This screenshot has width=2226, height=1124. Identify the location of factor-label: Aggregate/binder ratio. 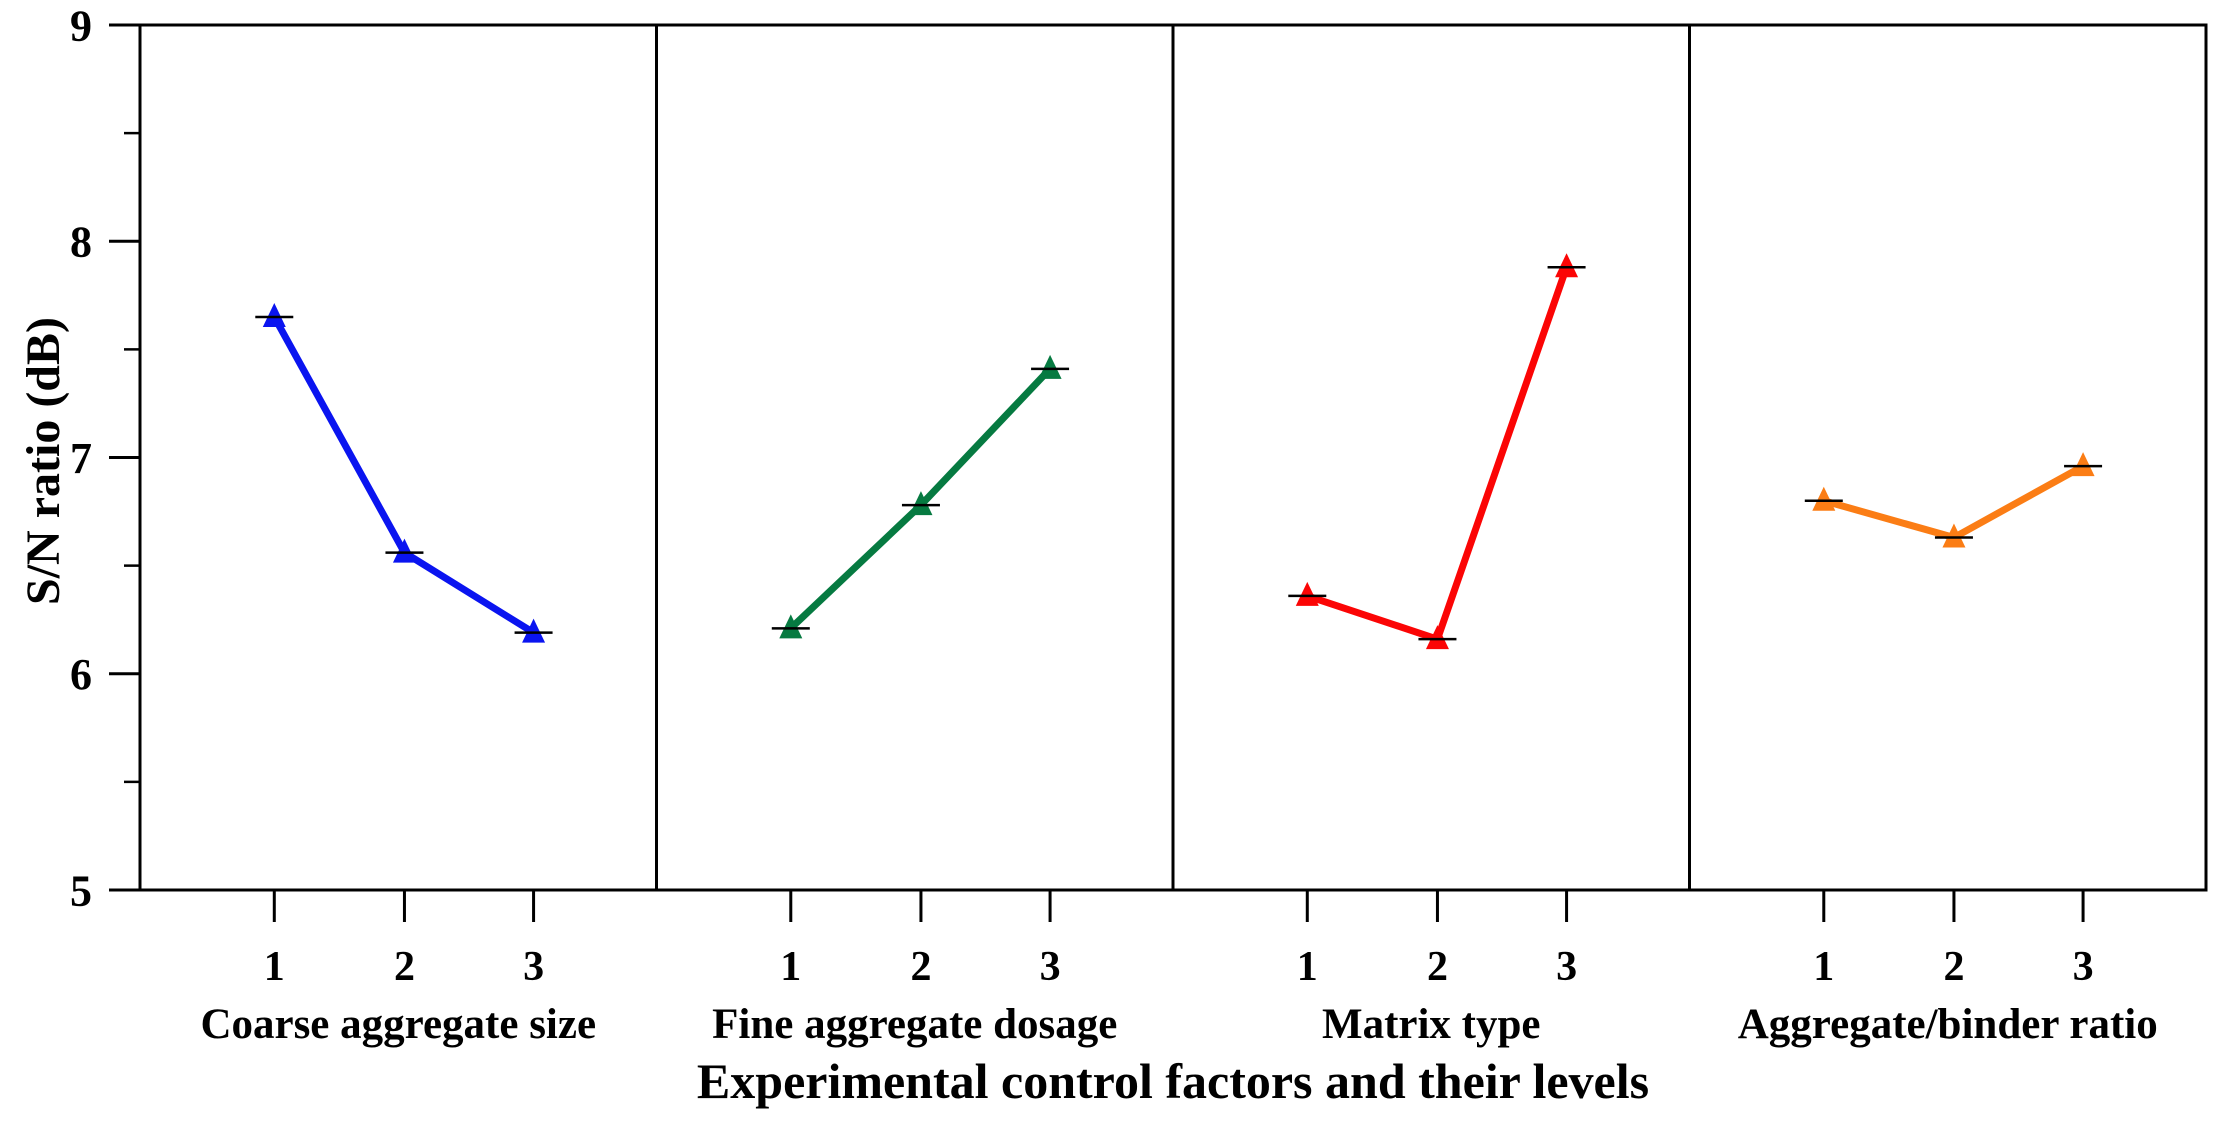
(1948, 1024).